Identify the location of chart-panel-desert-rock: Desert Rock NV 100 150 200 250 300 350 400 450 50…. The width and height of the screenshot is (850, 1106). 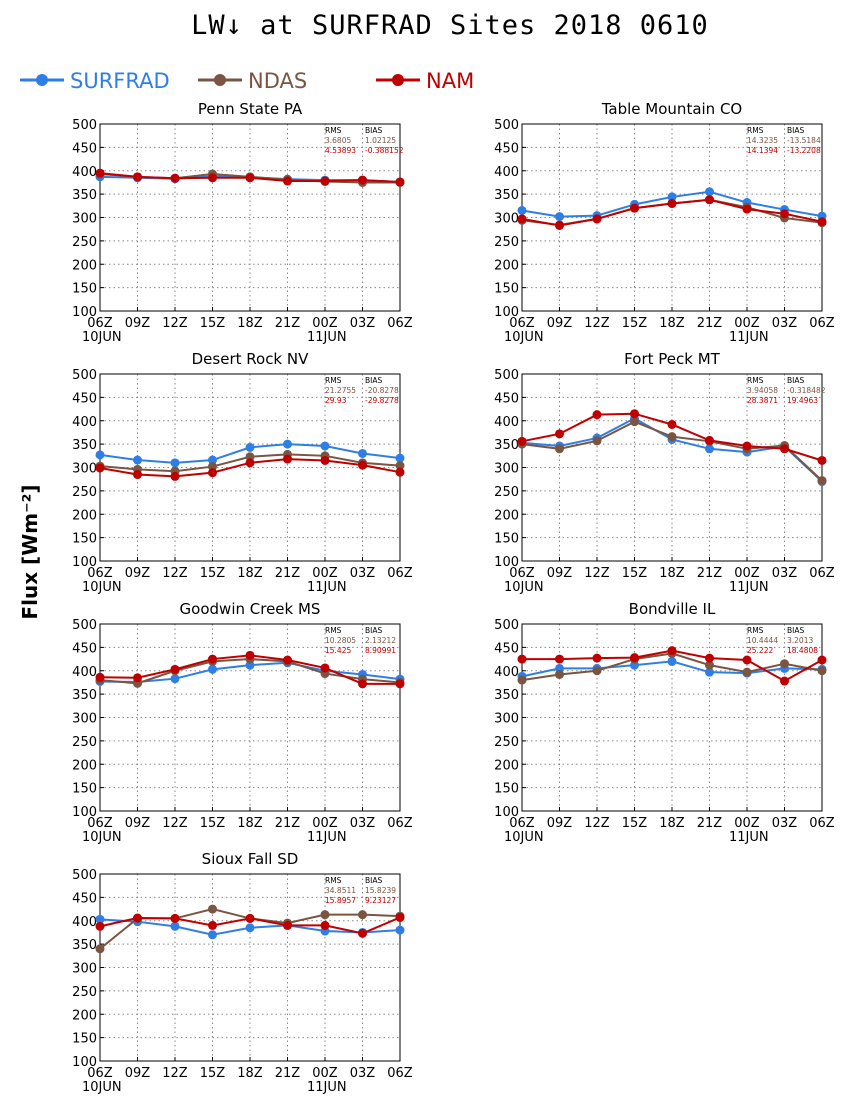
(242, 472).